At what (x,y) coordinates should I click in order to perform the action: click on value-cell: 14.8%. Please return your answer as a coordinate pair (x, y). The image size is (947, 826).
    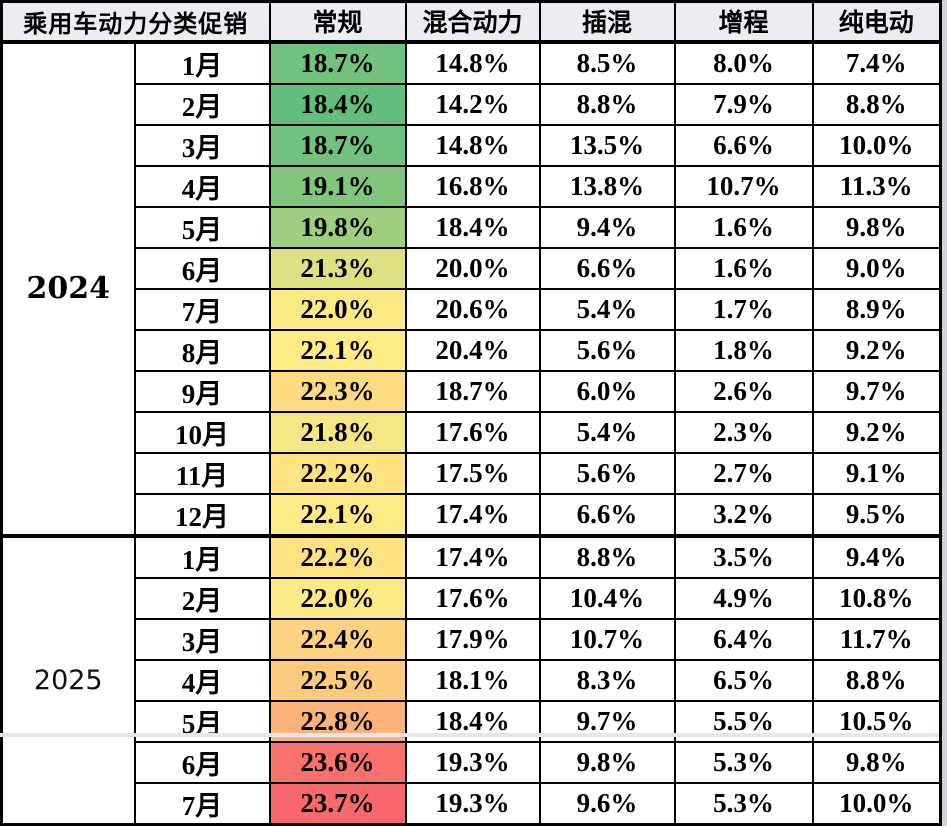
    Looking at the image, I should click on (472, 62).